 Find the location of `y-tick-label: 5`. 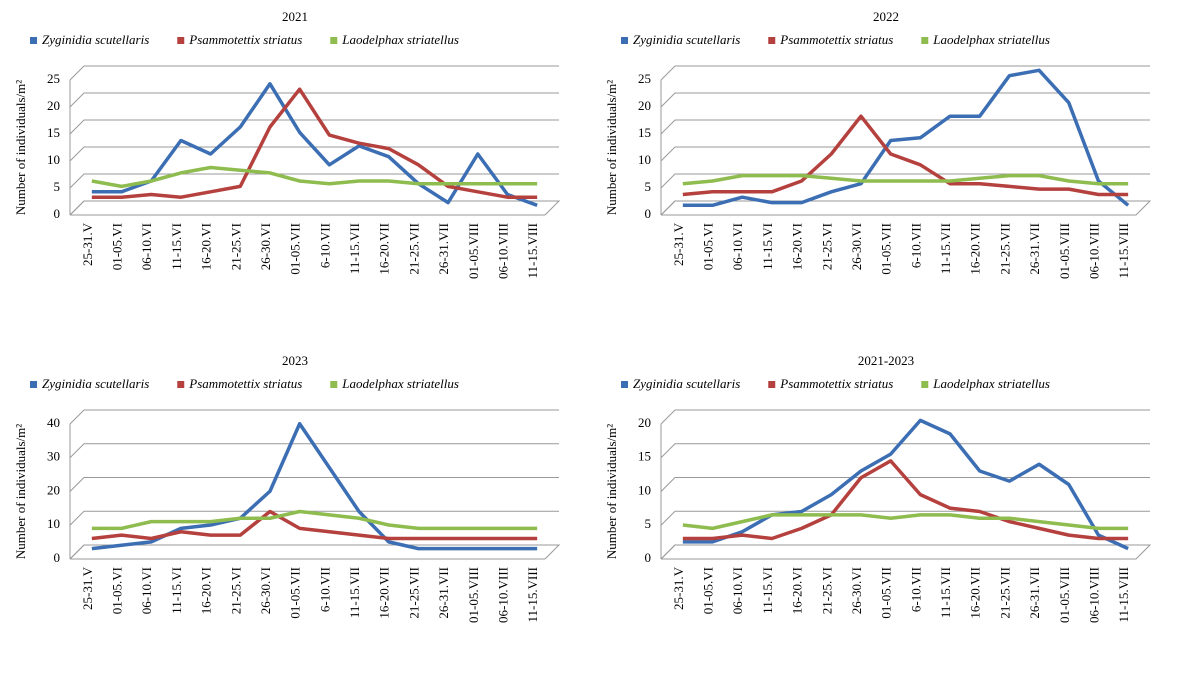

y-tick-label: 5 is located at coordinates (57, 186).